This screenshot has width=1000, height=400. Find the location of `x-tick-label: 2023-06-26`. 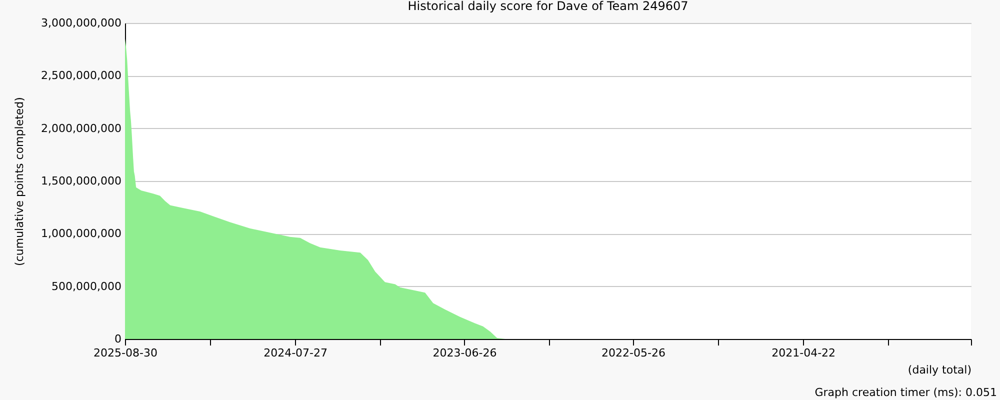

x-tick-label: 2023-06-26 is located at coordinates (464, 353).